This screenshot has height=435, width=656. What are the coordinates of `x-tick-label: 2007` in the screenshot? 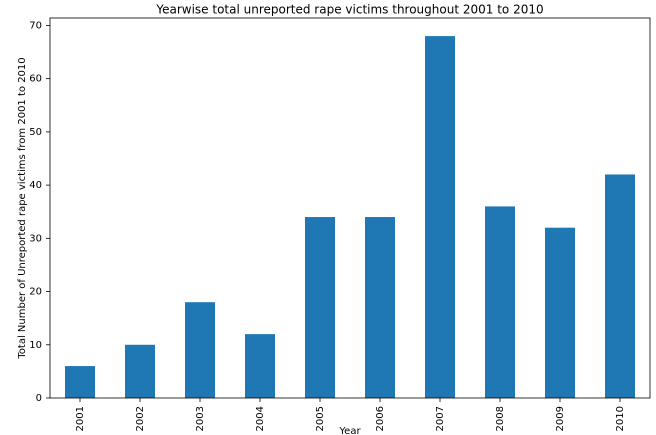 It's located at (440, 418).